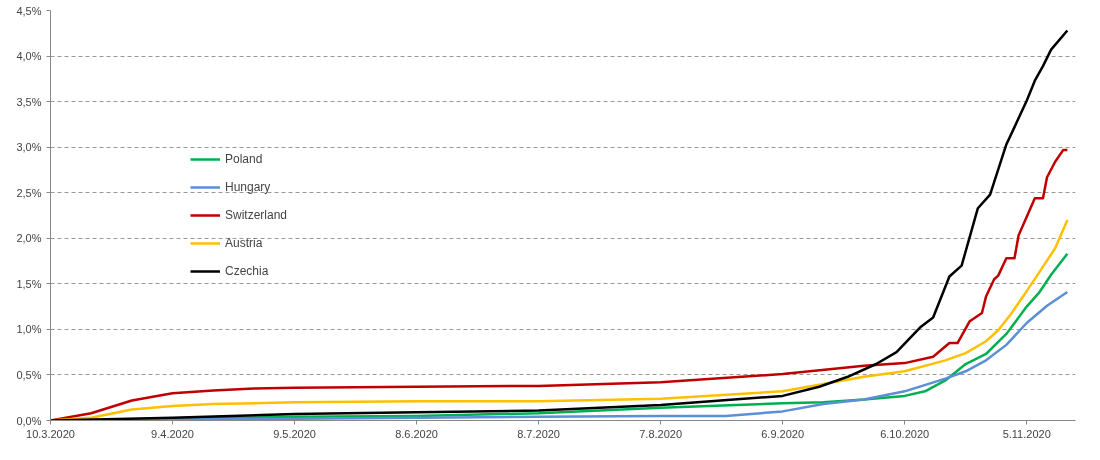 The image size is (1100, 460). What do you see at coordinates (29, 420) in the screenshot?
I see `y-tick-label: 0,0%` at bounding box center [29, 420].